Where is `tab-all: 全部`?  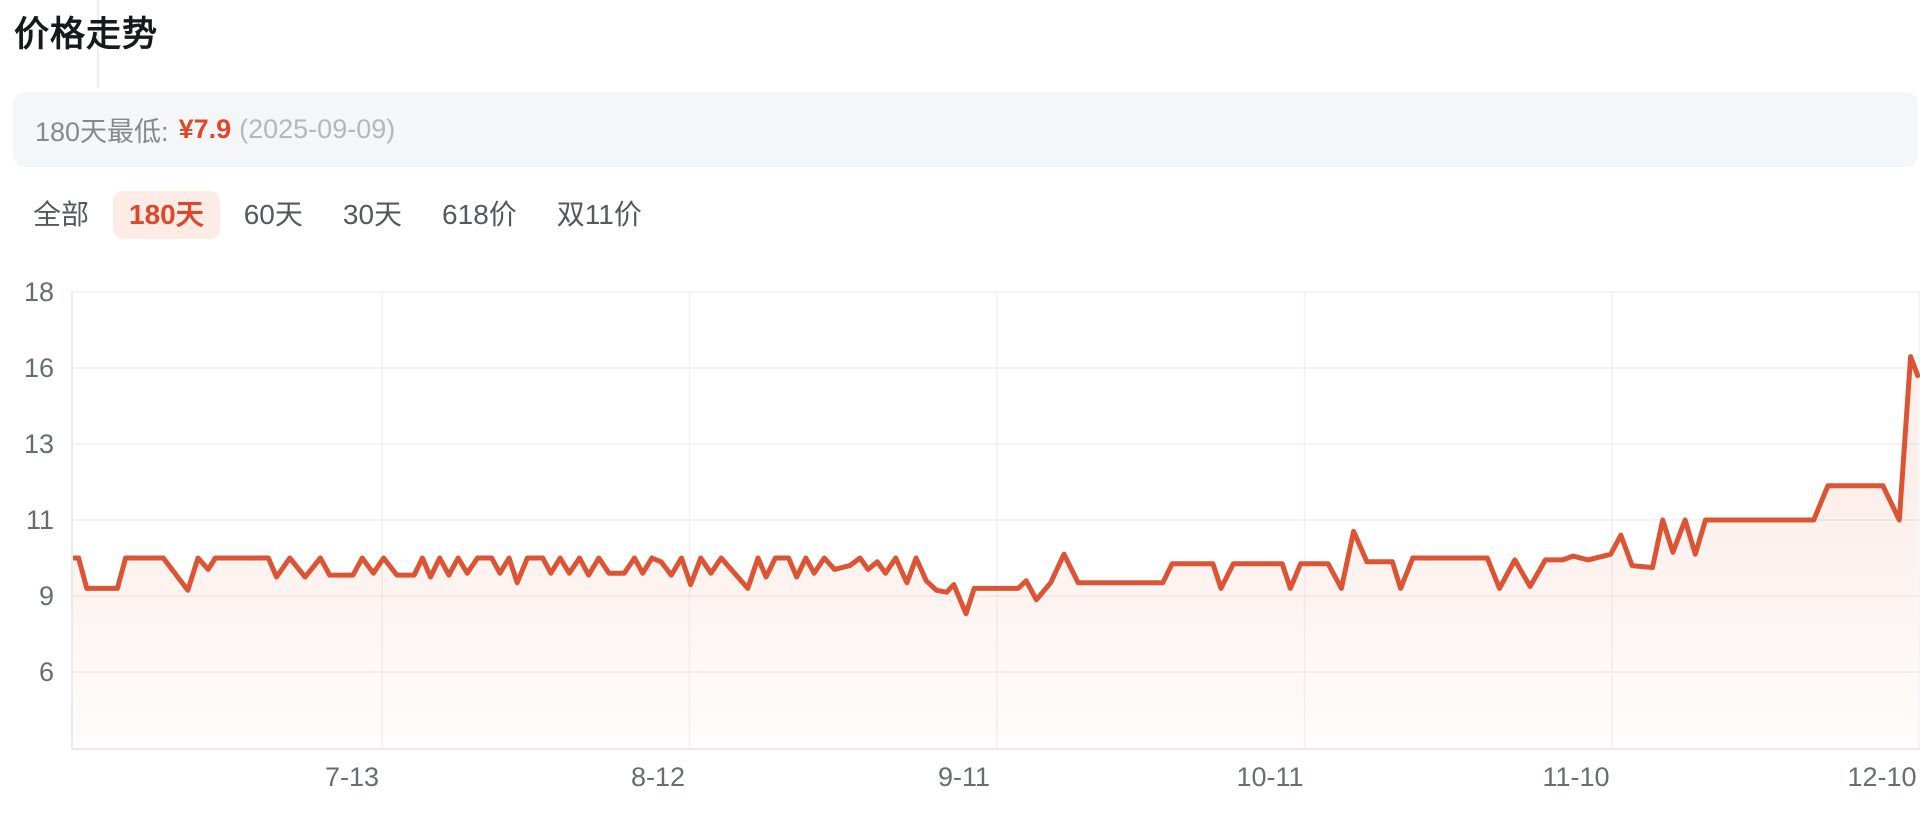
tab-all: 全部 is located at coordinates (61, 214).